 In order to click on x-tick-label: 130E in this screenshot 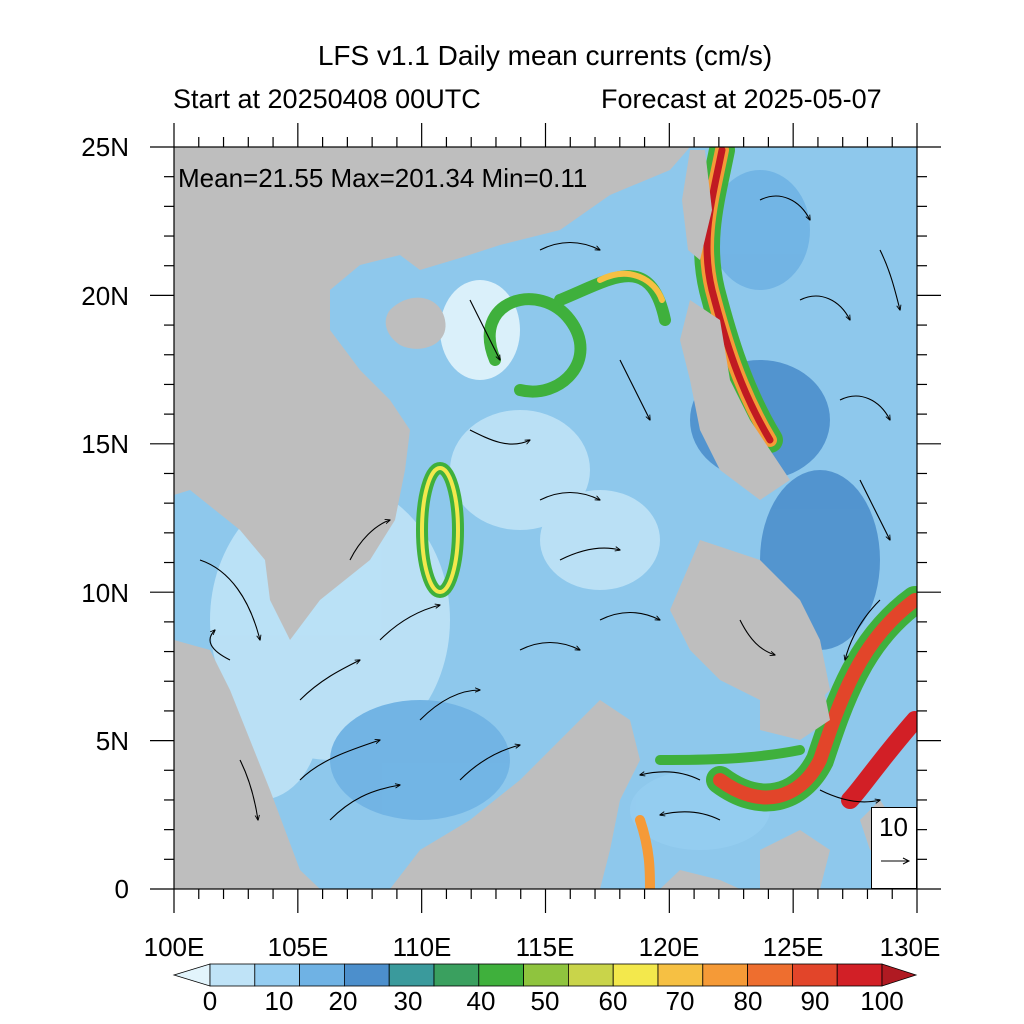, I will do `click(910, 947)`.